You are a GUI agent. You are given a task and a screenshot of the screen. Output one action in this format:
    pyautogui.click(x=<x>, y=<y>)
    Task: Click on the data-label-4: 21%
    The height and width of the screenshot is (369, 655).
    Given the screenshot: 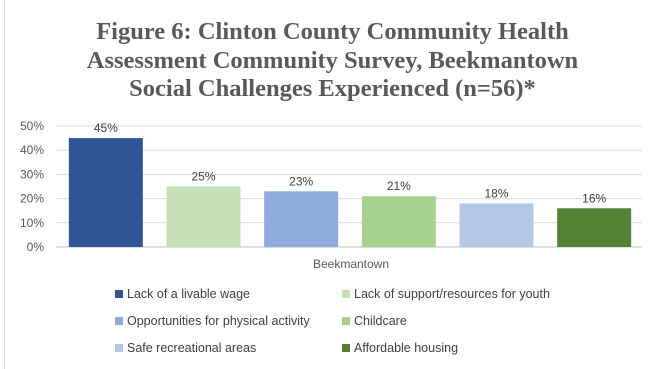 What is the action you would take?
    pyautogui.click(x=399, y=186)
    